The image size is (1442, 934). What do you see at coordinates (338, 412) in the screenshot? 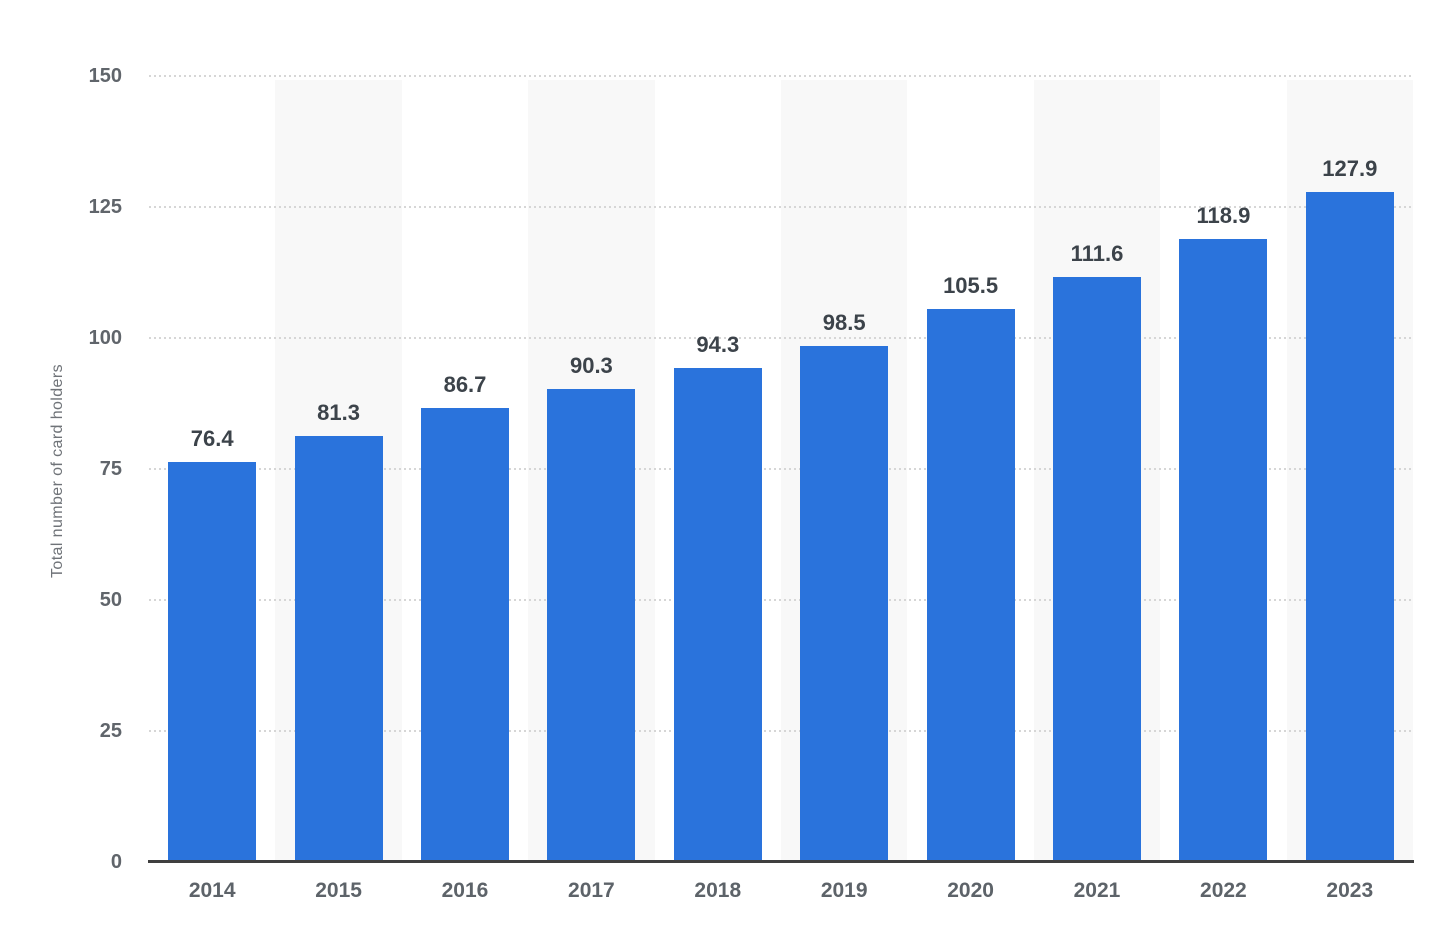
I see `bar-value-label: 81.3` at bounding box center [338, 412].